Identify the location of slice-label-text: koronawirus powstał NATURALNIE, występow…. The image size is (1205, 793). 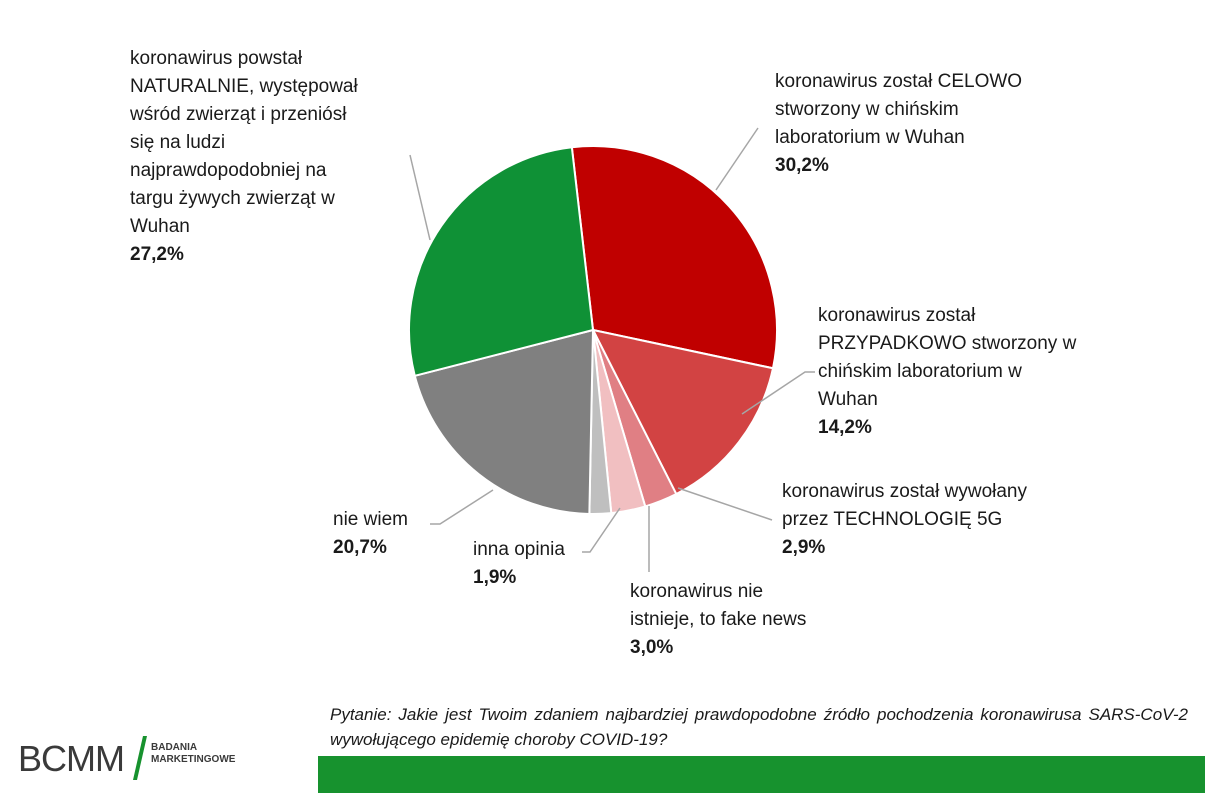
(244, 142).